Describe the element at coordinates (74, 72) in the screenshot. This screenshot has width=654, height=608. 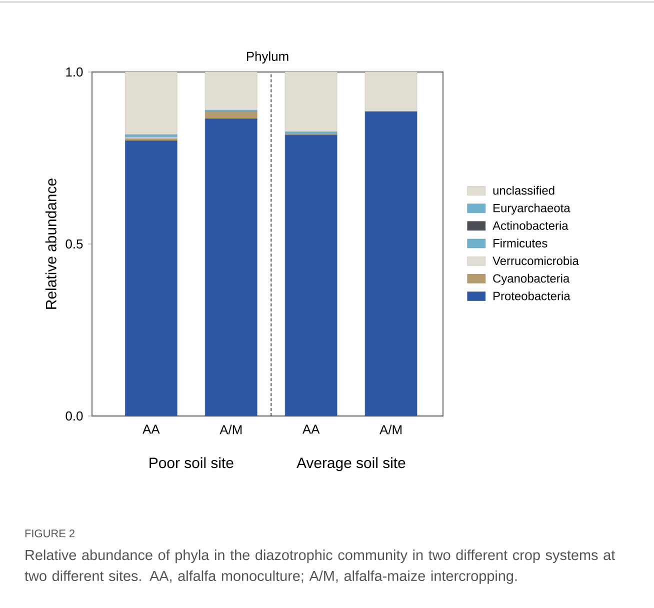
I see `y-tick-label: 1.0` at that location.